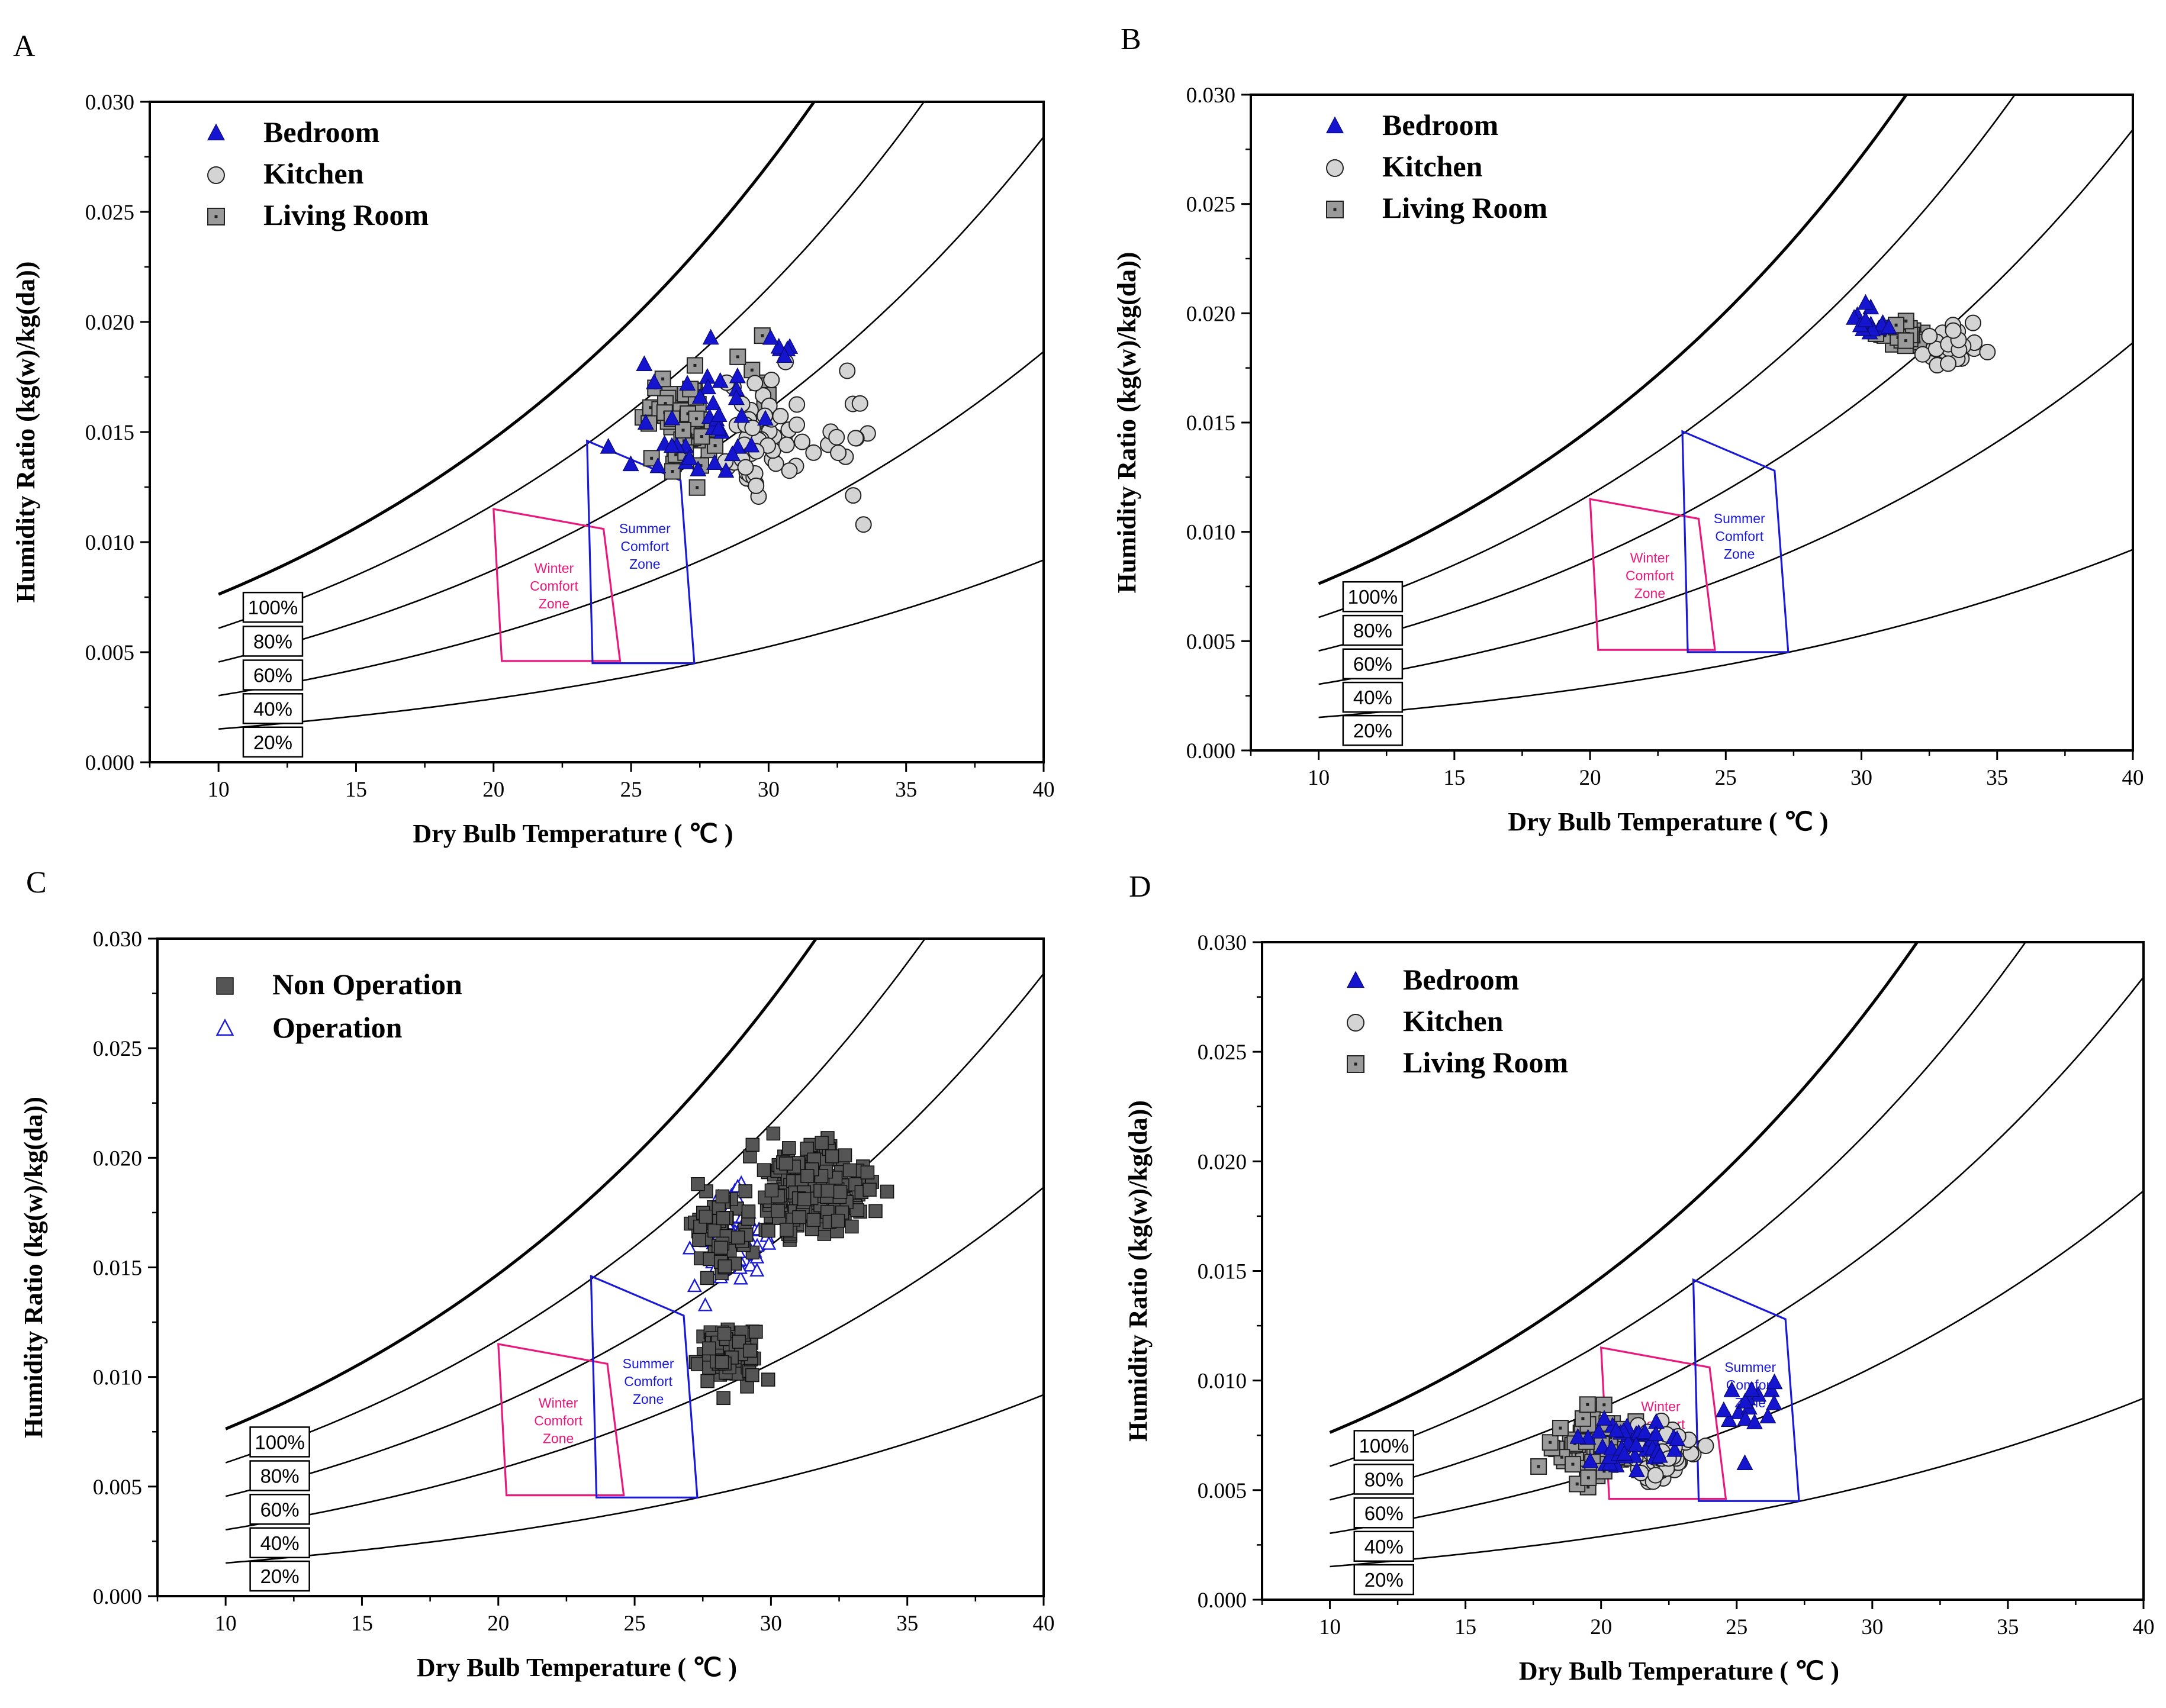  Describe the element at coordinates (1679, 1671) in the screenshot. I see `x-axis-title: Dry Bulb Temperature ( ℃ )` at that location.